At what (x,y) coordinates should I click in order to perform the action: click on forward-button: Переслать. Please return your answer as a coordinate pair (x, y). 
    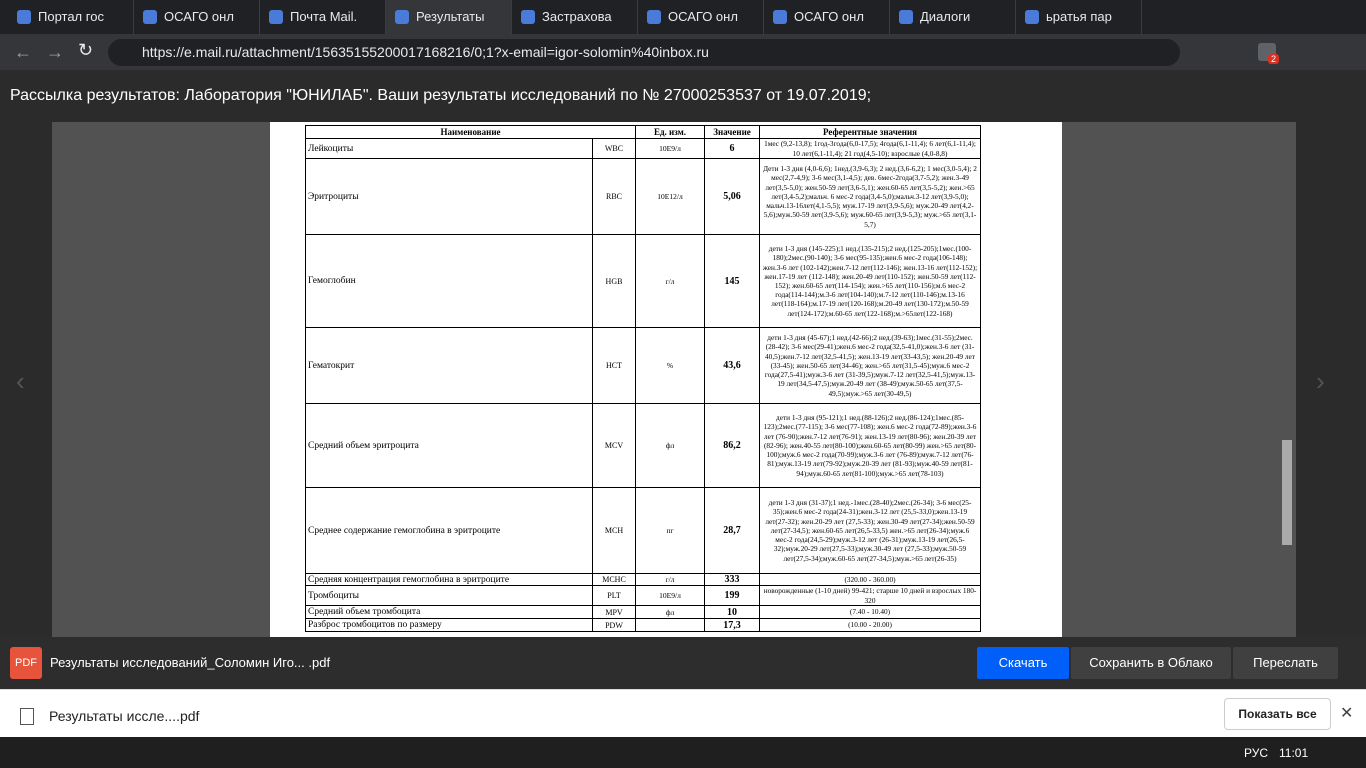
    Looking at the image, I should click on (1285, 663).